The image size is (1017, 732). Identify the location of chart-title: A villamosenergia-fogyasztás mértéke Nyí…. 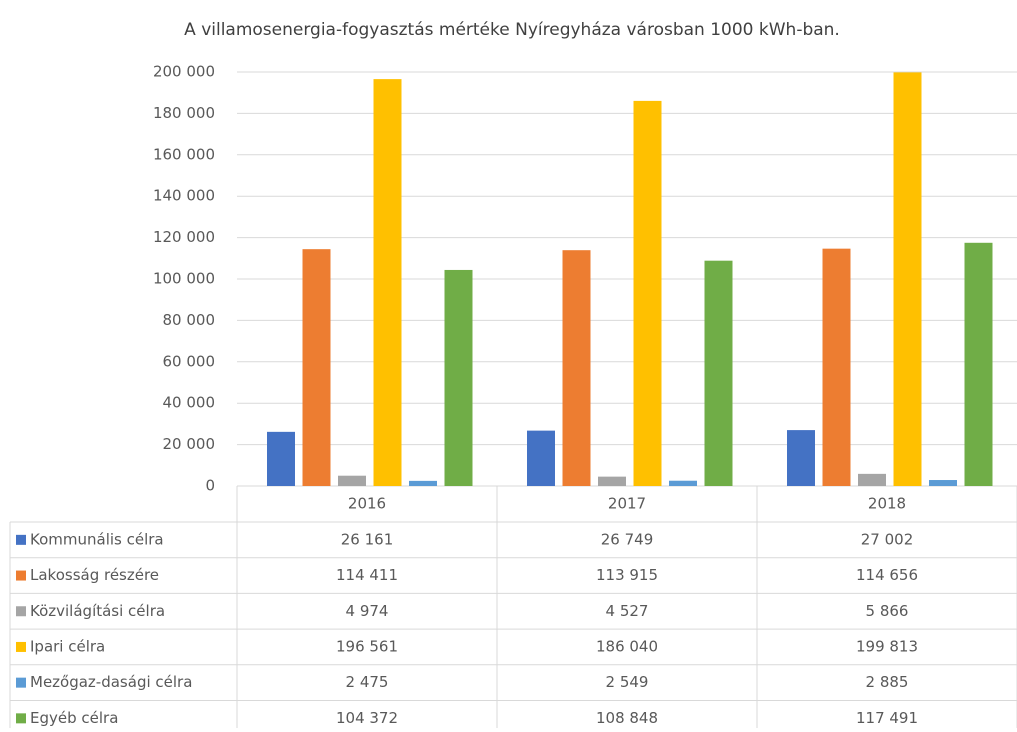
(512, 30).